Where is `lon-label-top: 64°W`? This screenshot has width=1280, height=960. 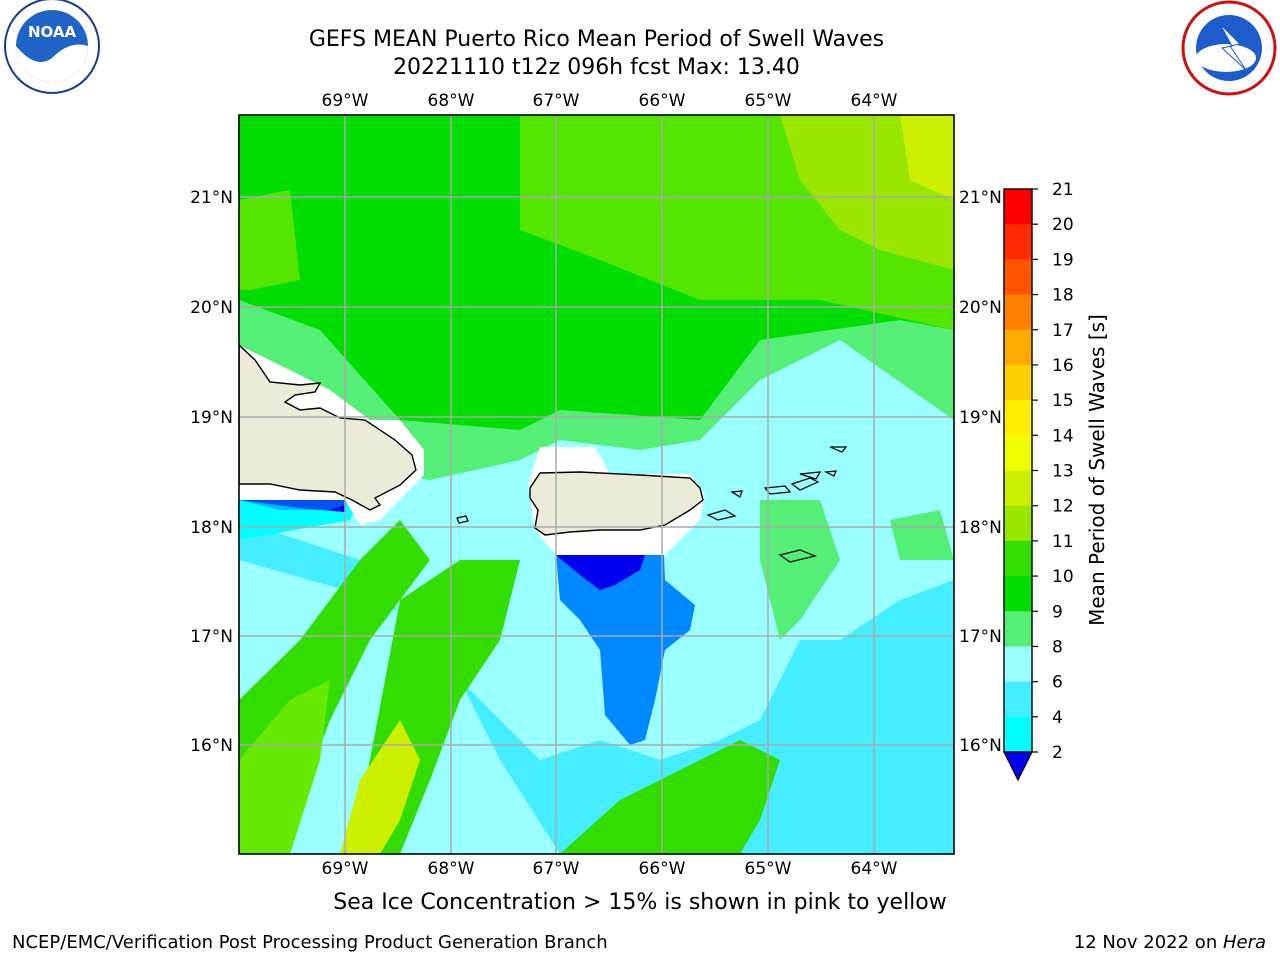
lon-label-top: 64°W is located at coordinates (874, 101).